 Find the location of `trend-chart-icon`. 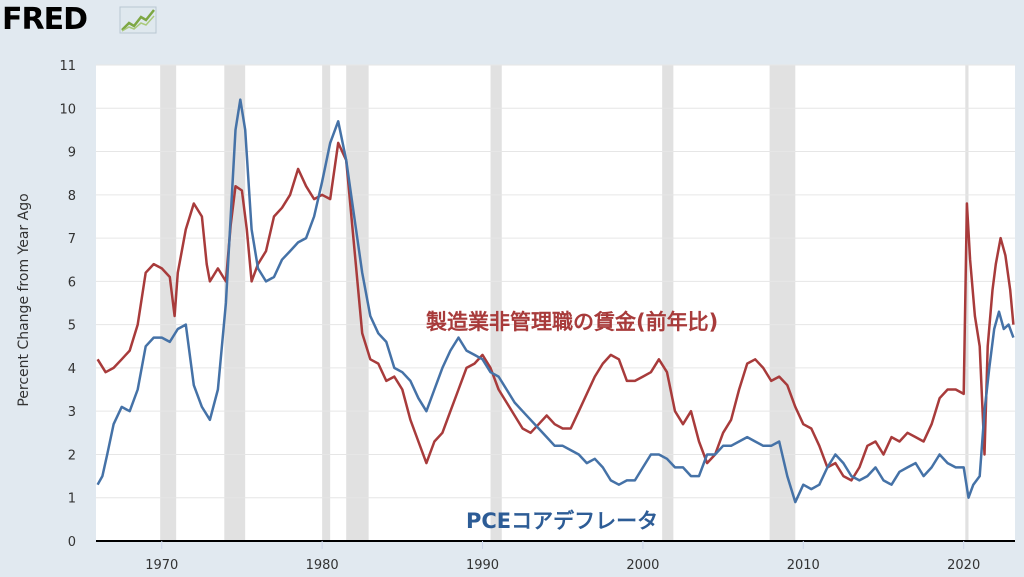

trend-chart-icon is located at coordinates (138, 20).